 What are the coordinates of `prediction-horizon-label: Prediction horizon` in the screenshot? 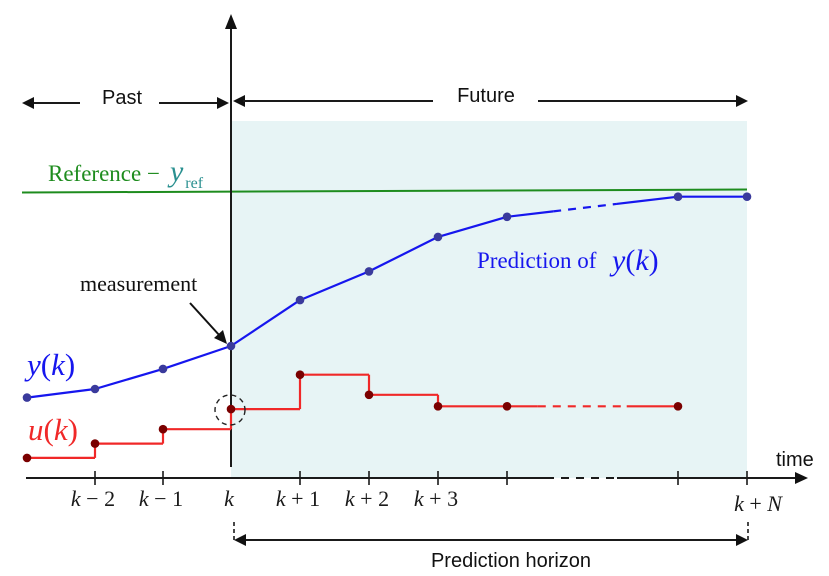 It's located at (511, 561).